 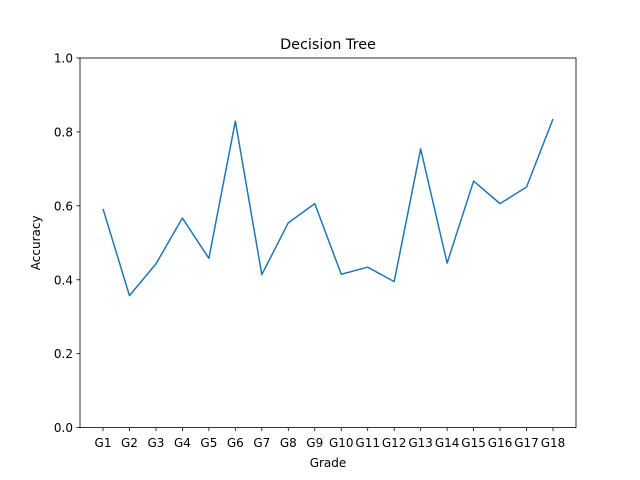 I want to click on x-tick-label: G7, so click(x=261, y=443).